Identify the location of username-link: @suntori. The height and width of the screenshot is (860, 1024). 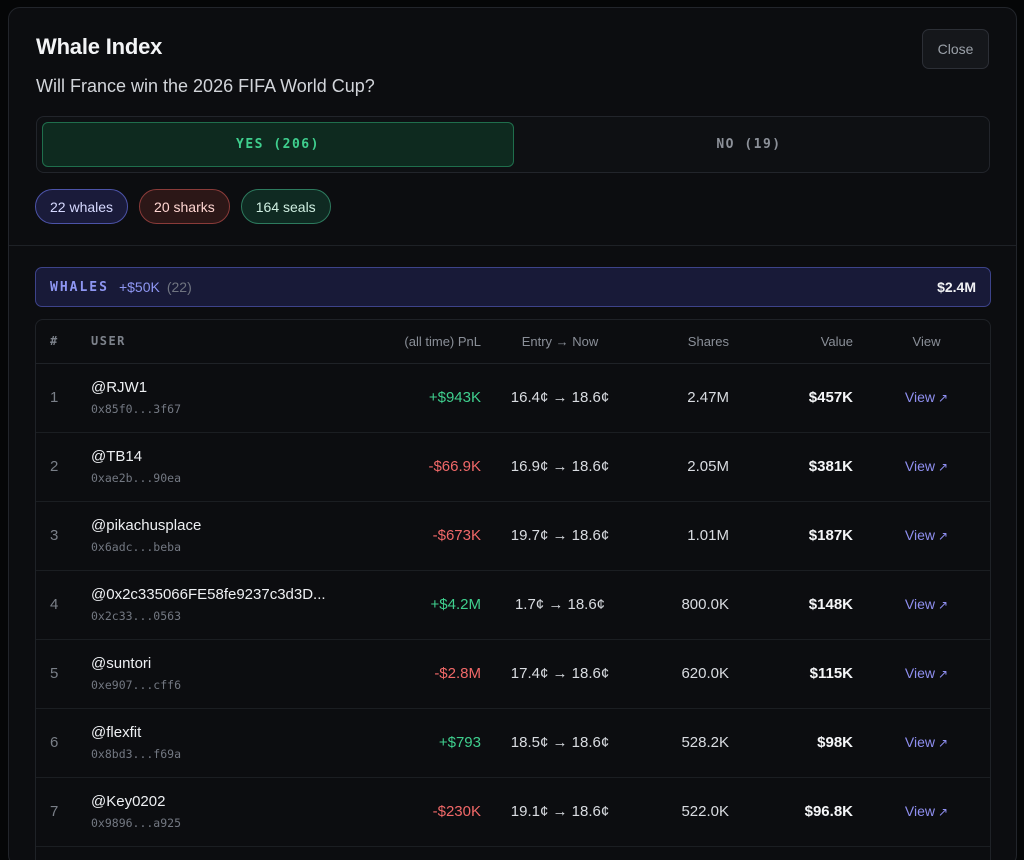
(121, 663).